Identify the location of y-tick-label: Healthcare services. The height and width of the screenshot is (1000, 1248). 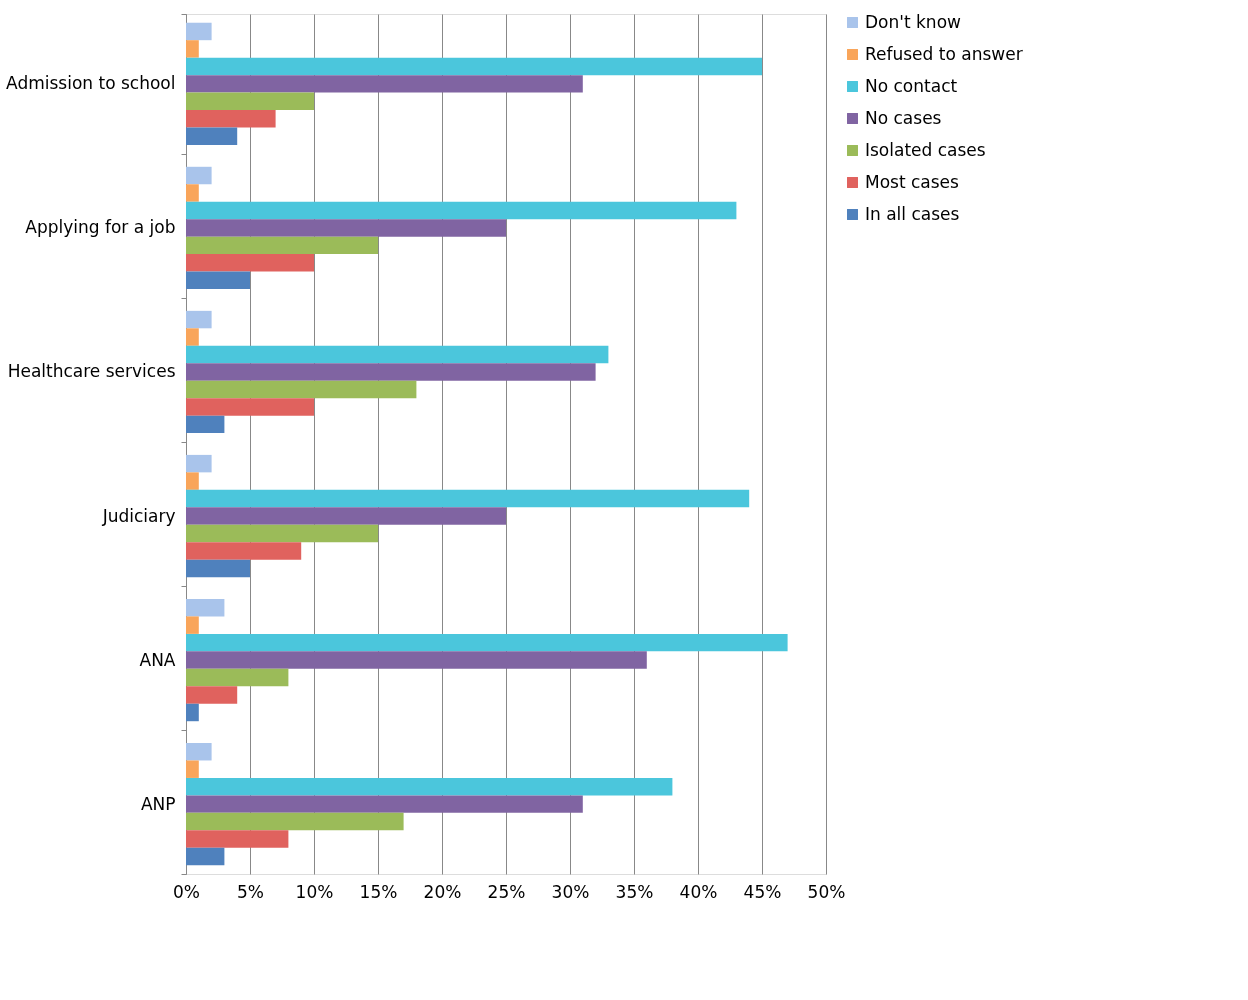
(91, 371).